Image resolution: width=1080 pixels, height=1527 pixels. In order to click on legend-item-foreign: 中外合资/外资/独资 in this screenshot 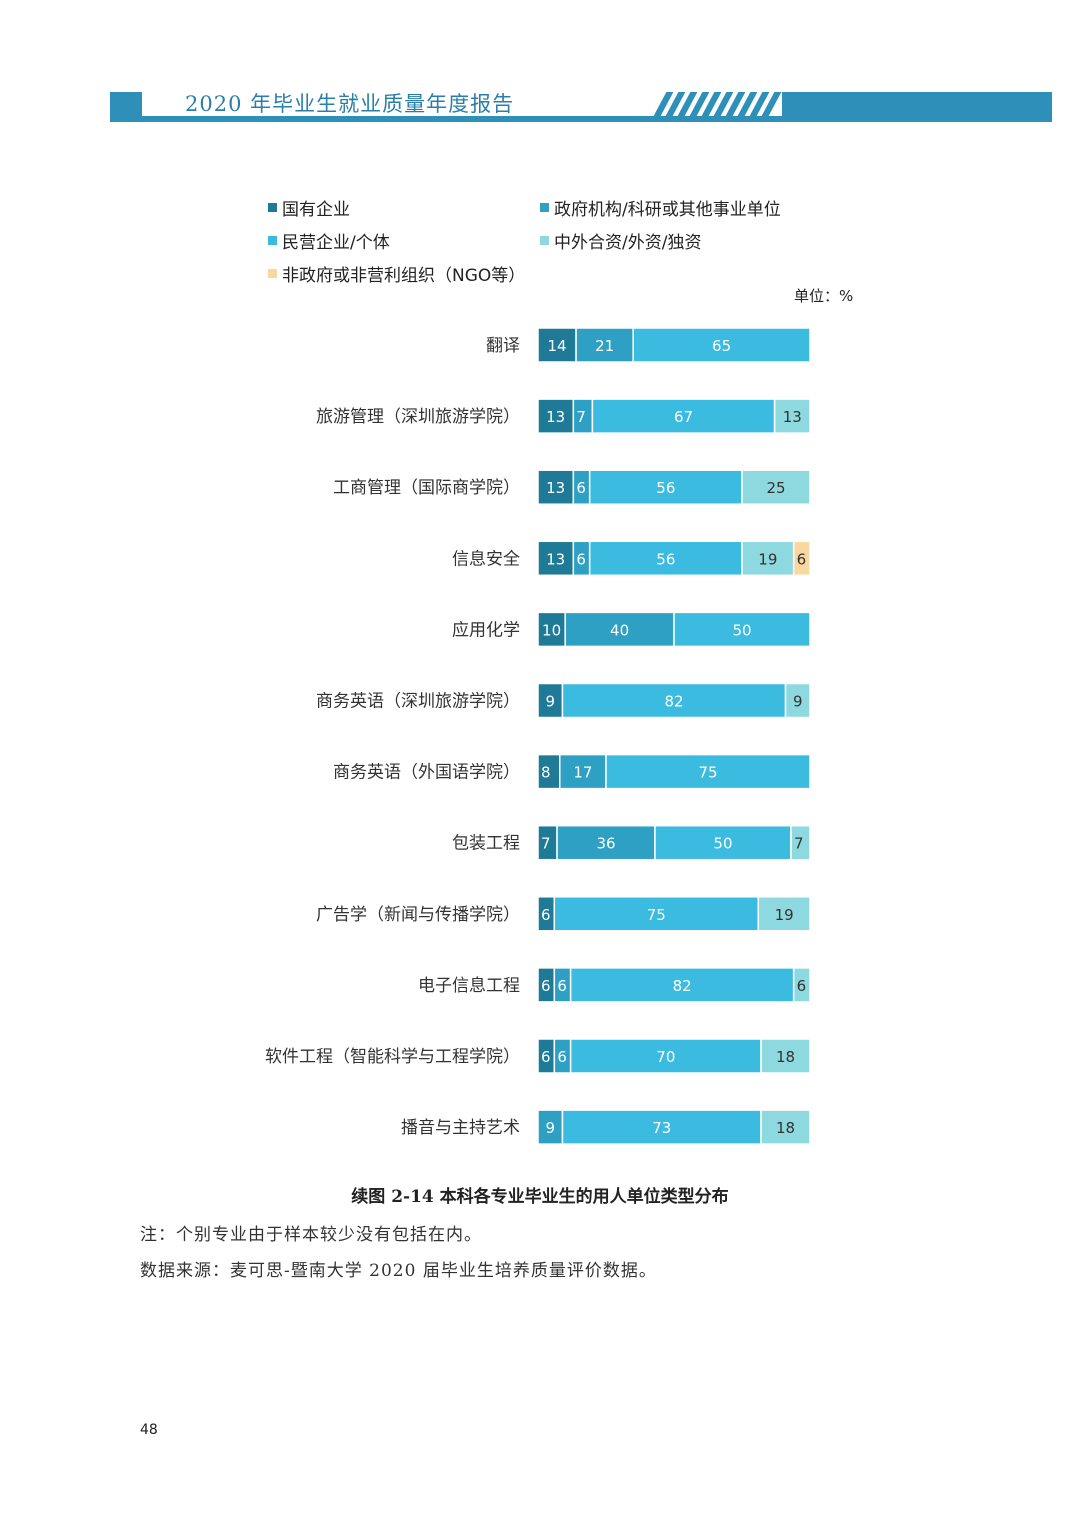, I will do `click(620, 240)`.